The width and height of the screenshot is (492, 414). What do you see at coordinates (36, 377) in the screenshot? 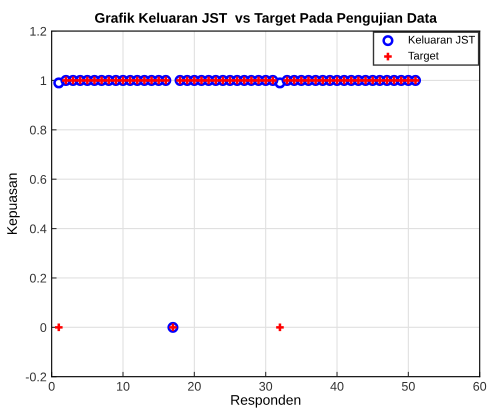
I see `y-tick-label: -0.2` at bounding box center [36, 377].